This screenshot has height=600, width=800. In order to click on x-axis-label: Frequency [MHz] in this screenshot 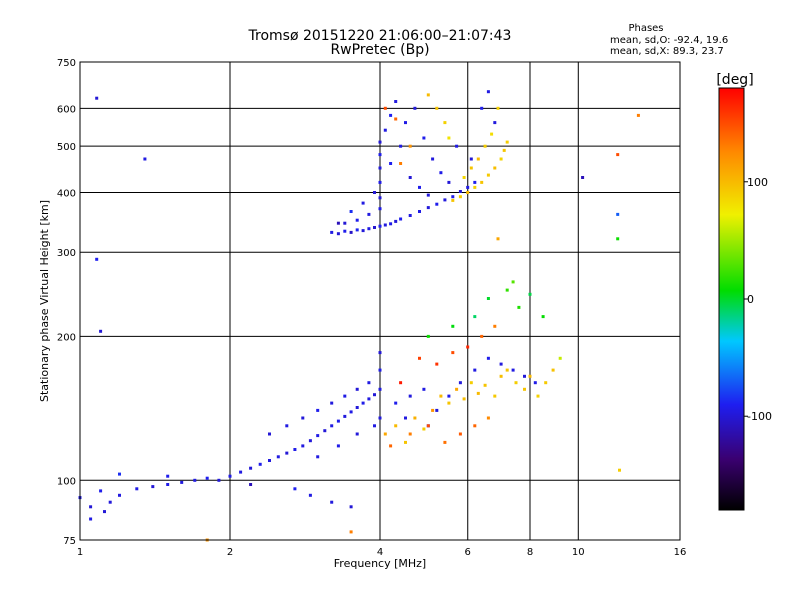, I will do `click(380, 563)`.